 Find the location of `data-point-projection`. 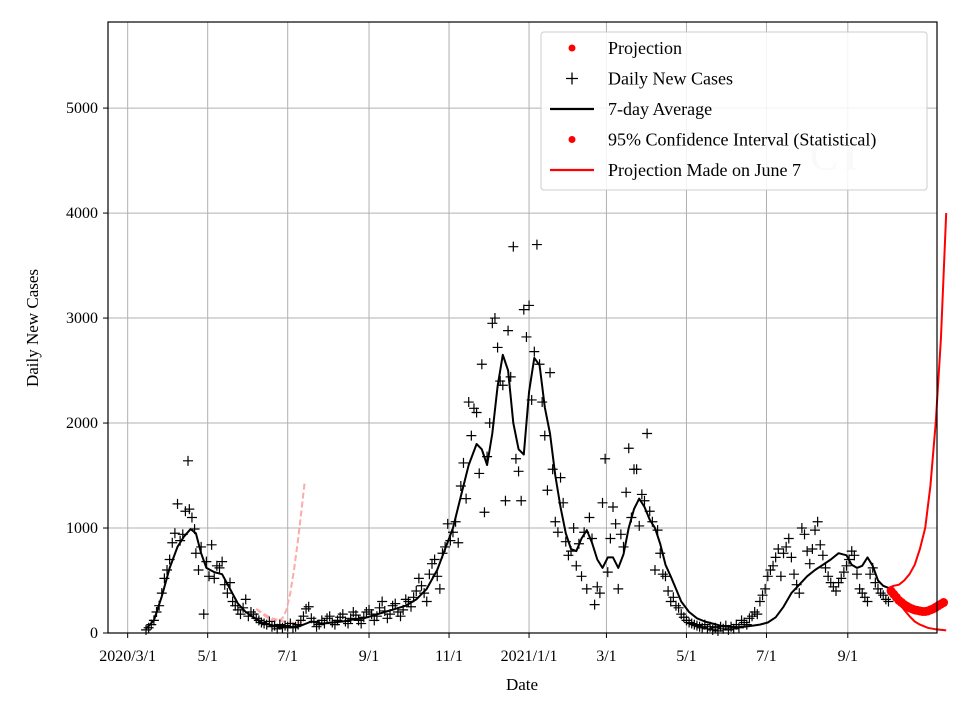

data-point-projection is located at coordinates (944, 603).